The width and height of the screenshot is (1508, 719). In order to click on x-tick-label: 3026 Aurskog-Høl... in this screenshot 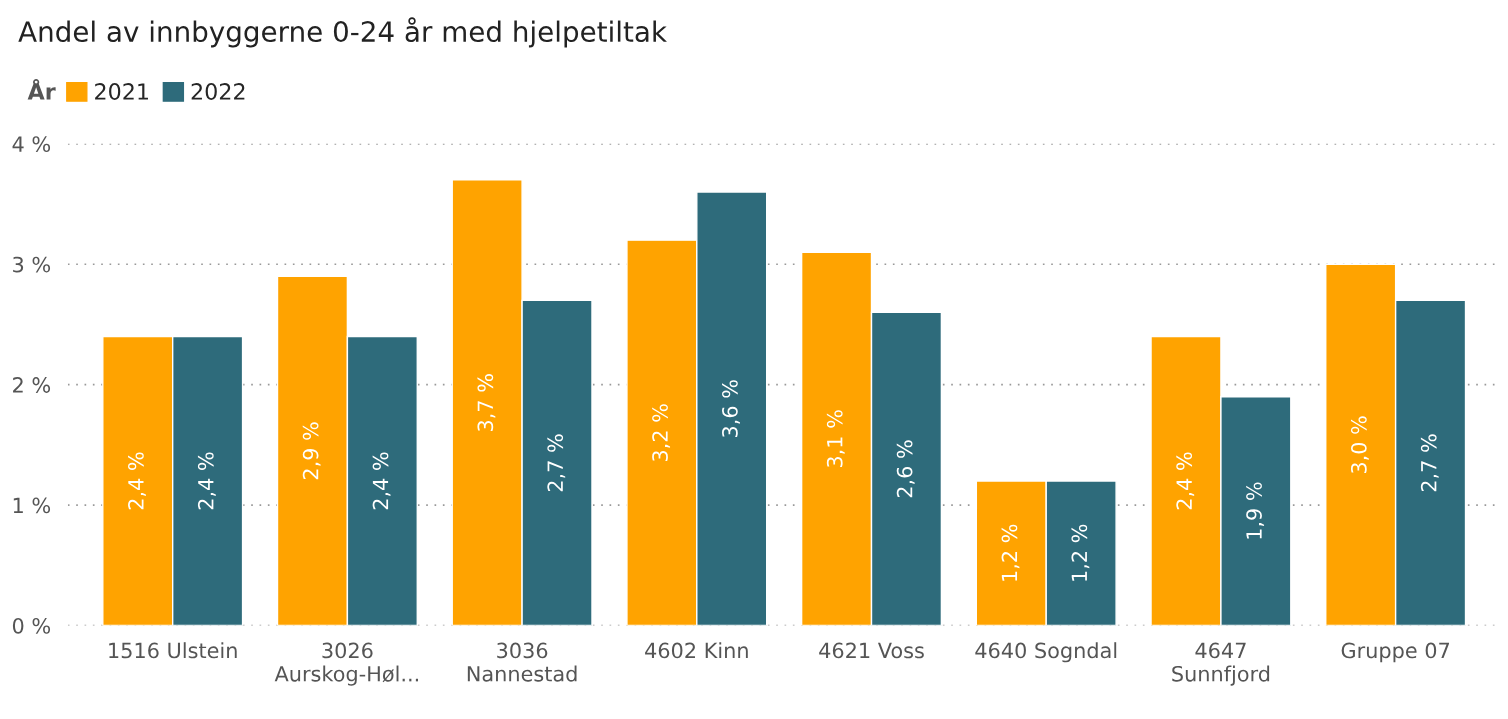, I will do `click(346, 664)`.